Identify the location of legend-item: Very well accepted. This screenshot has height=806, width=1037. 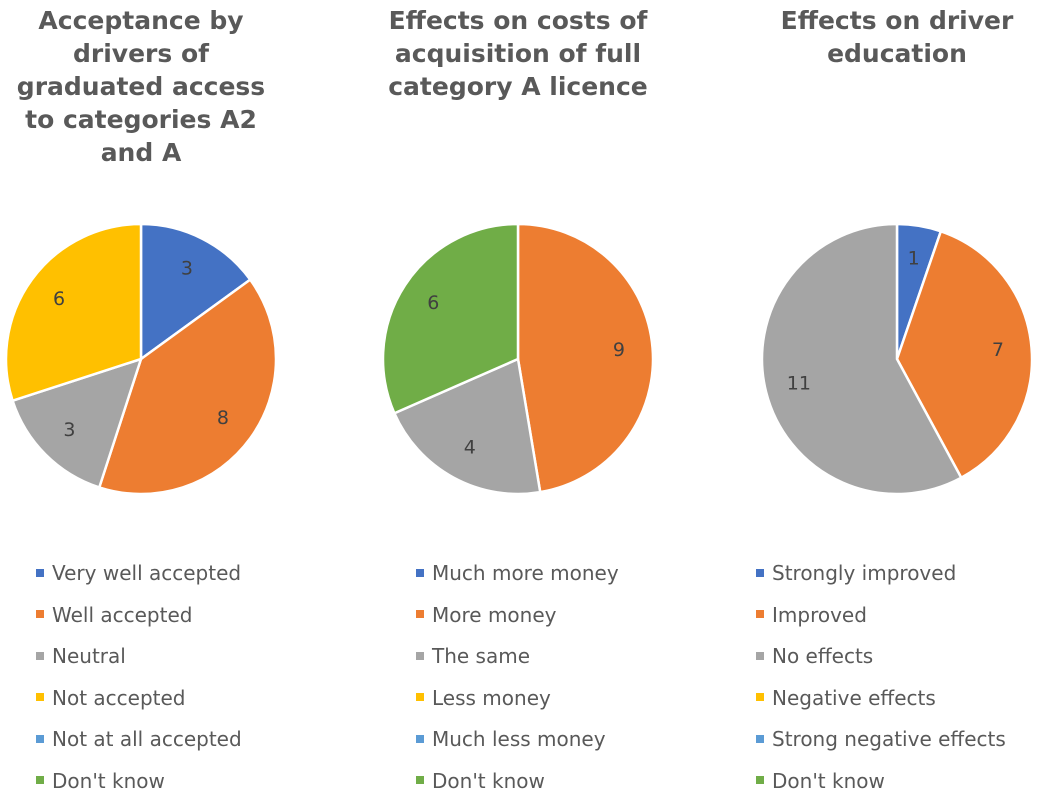
(139, 577).